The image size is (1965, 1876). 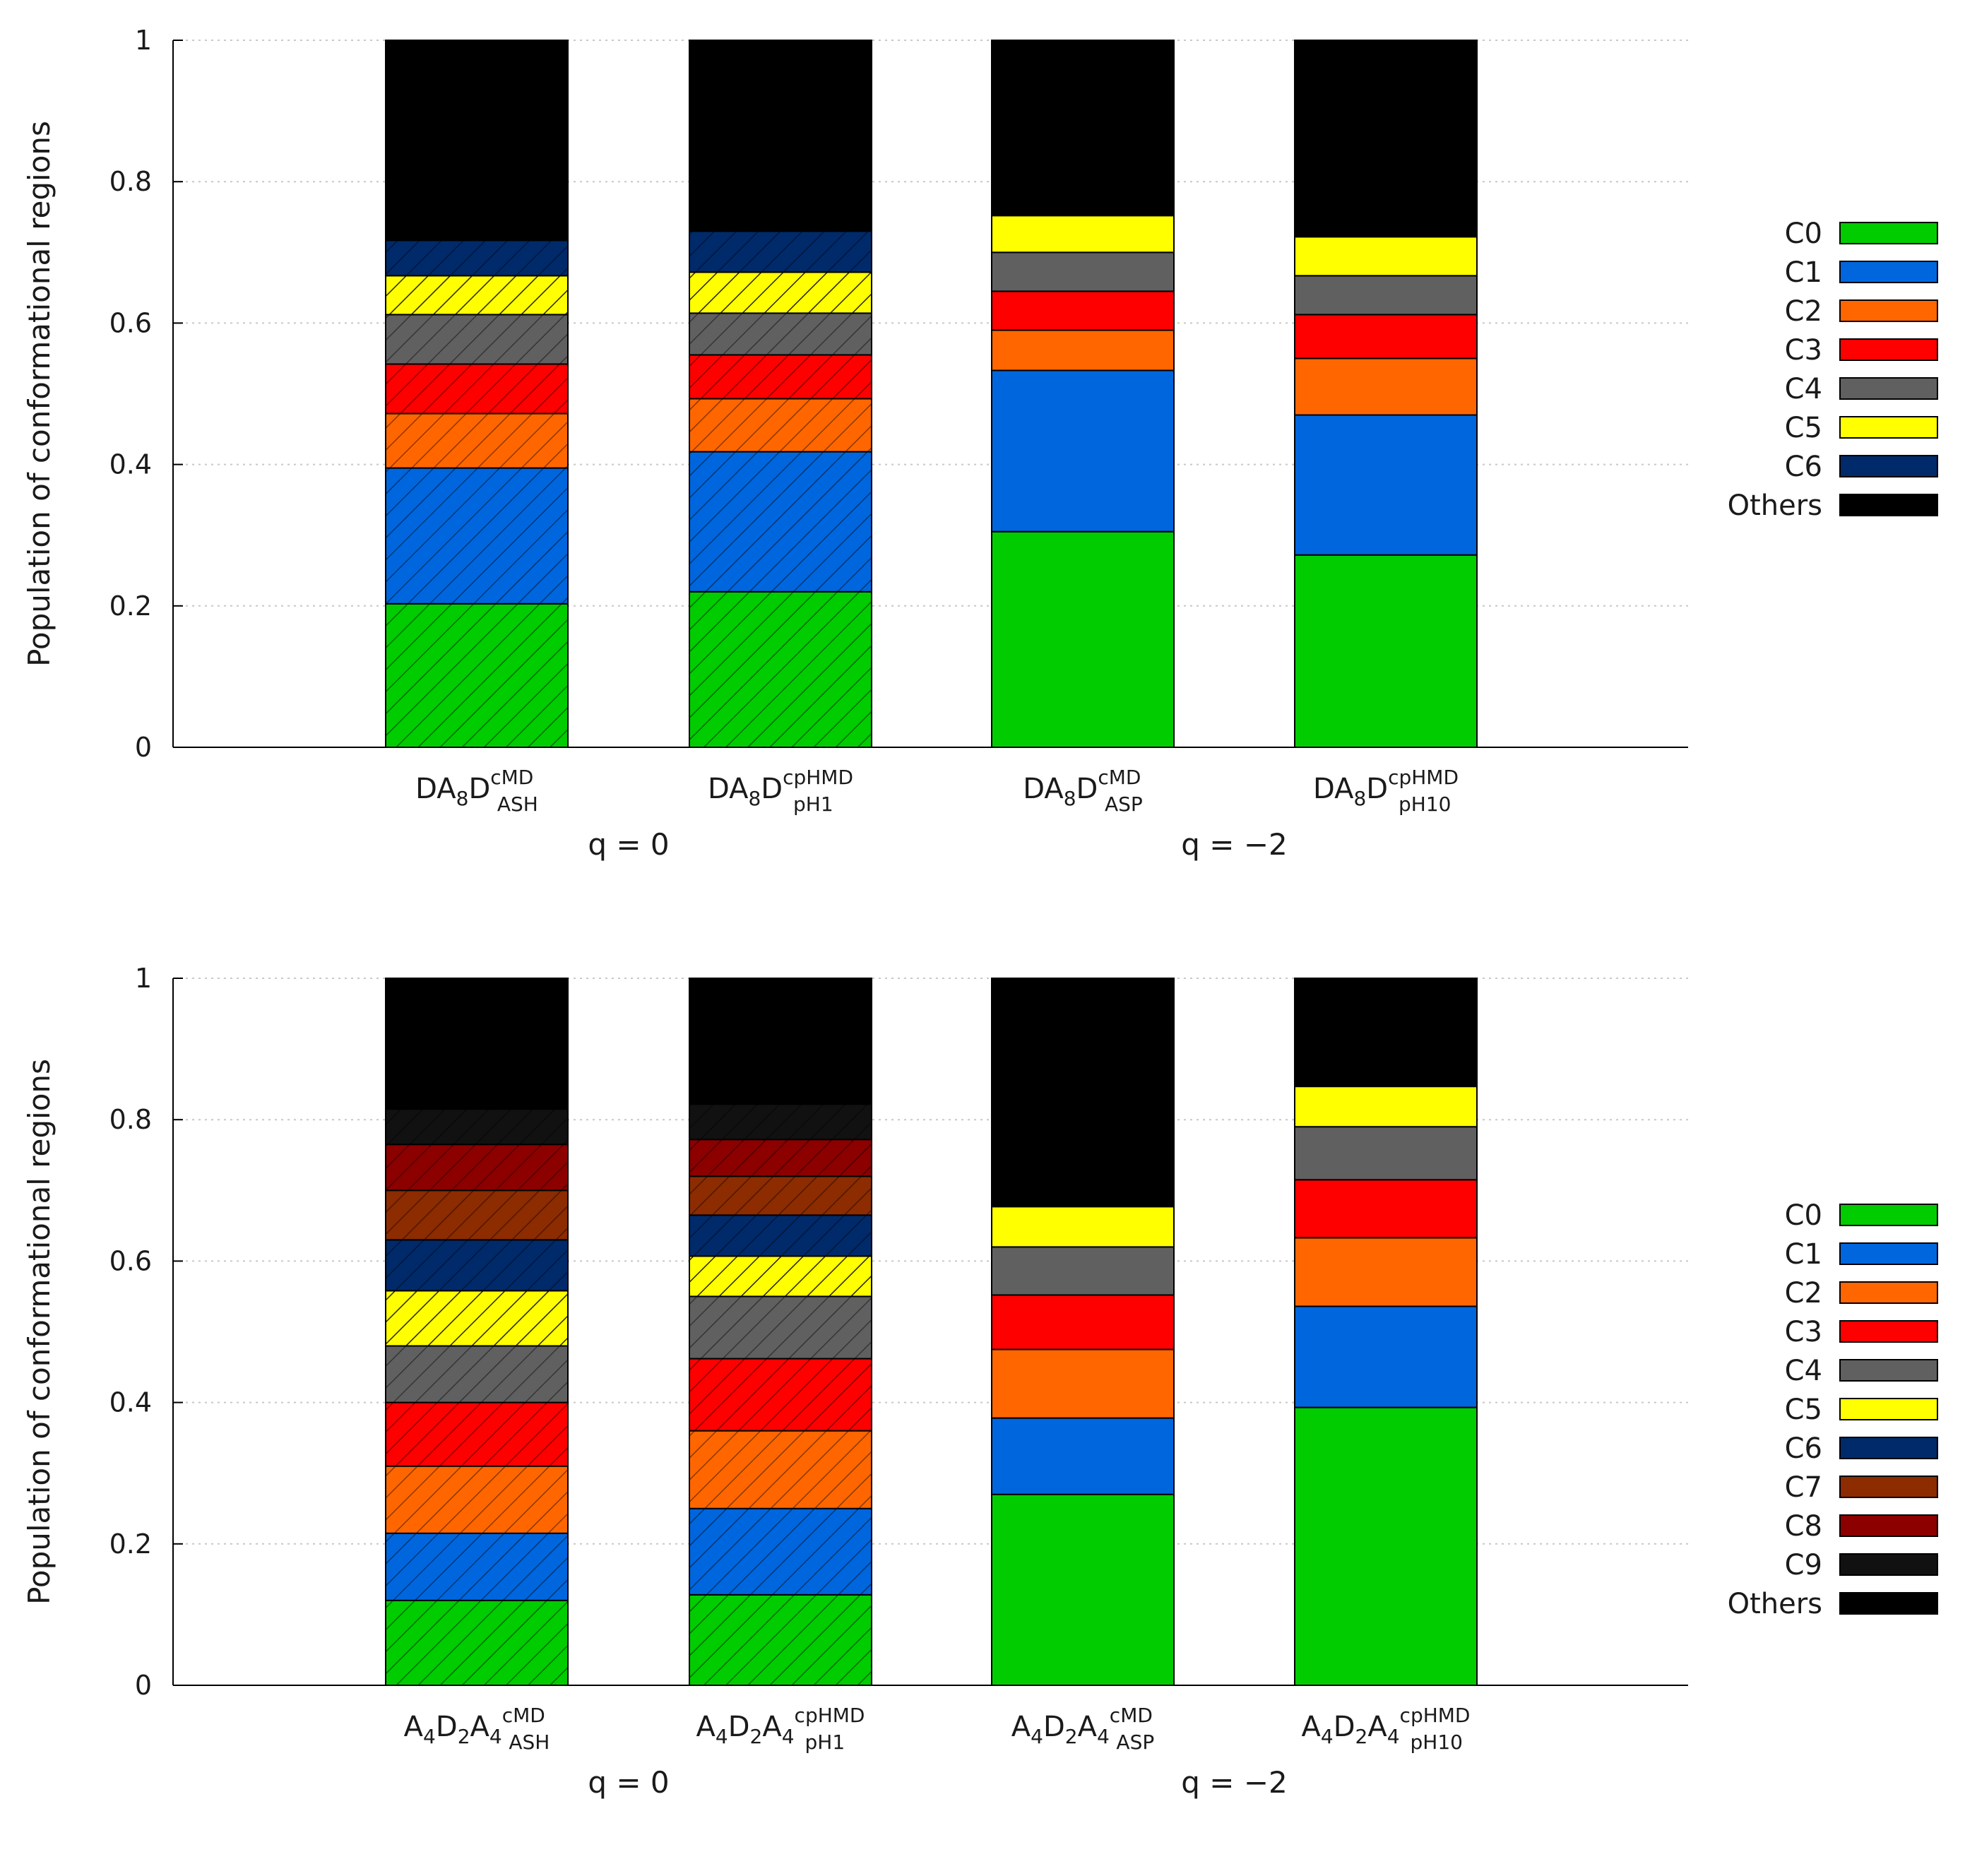 What do you see at coordinates (1804, 1487) in the screenshot?
I see `legend-label-c7: C7` at bounding box center [1804, 1487].